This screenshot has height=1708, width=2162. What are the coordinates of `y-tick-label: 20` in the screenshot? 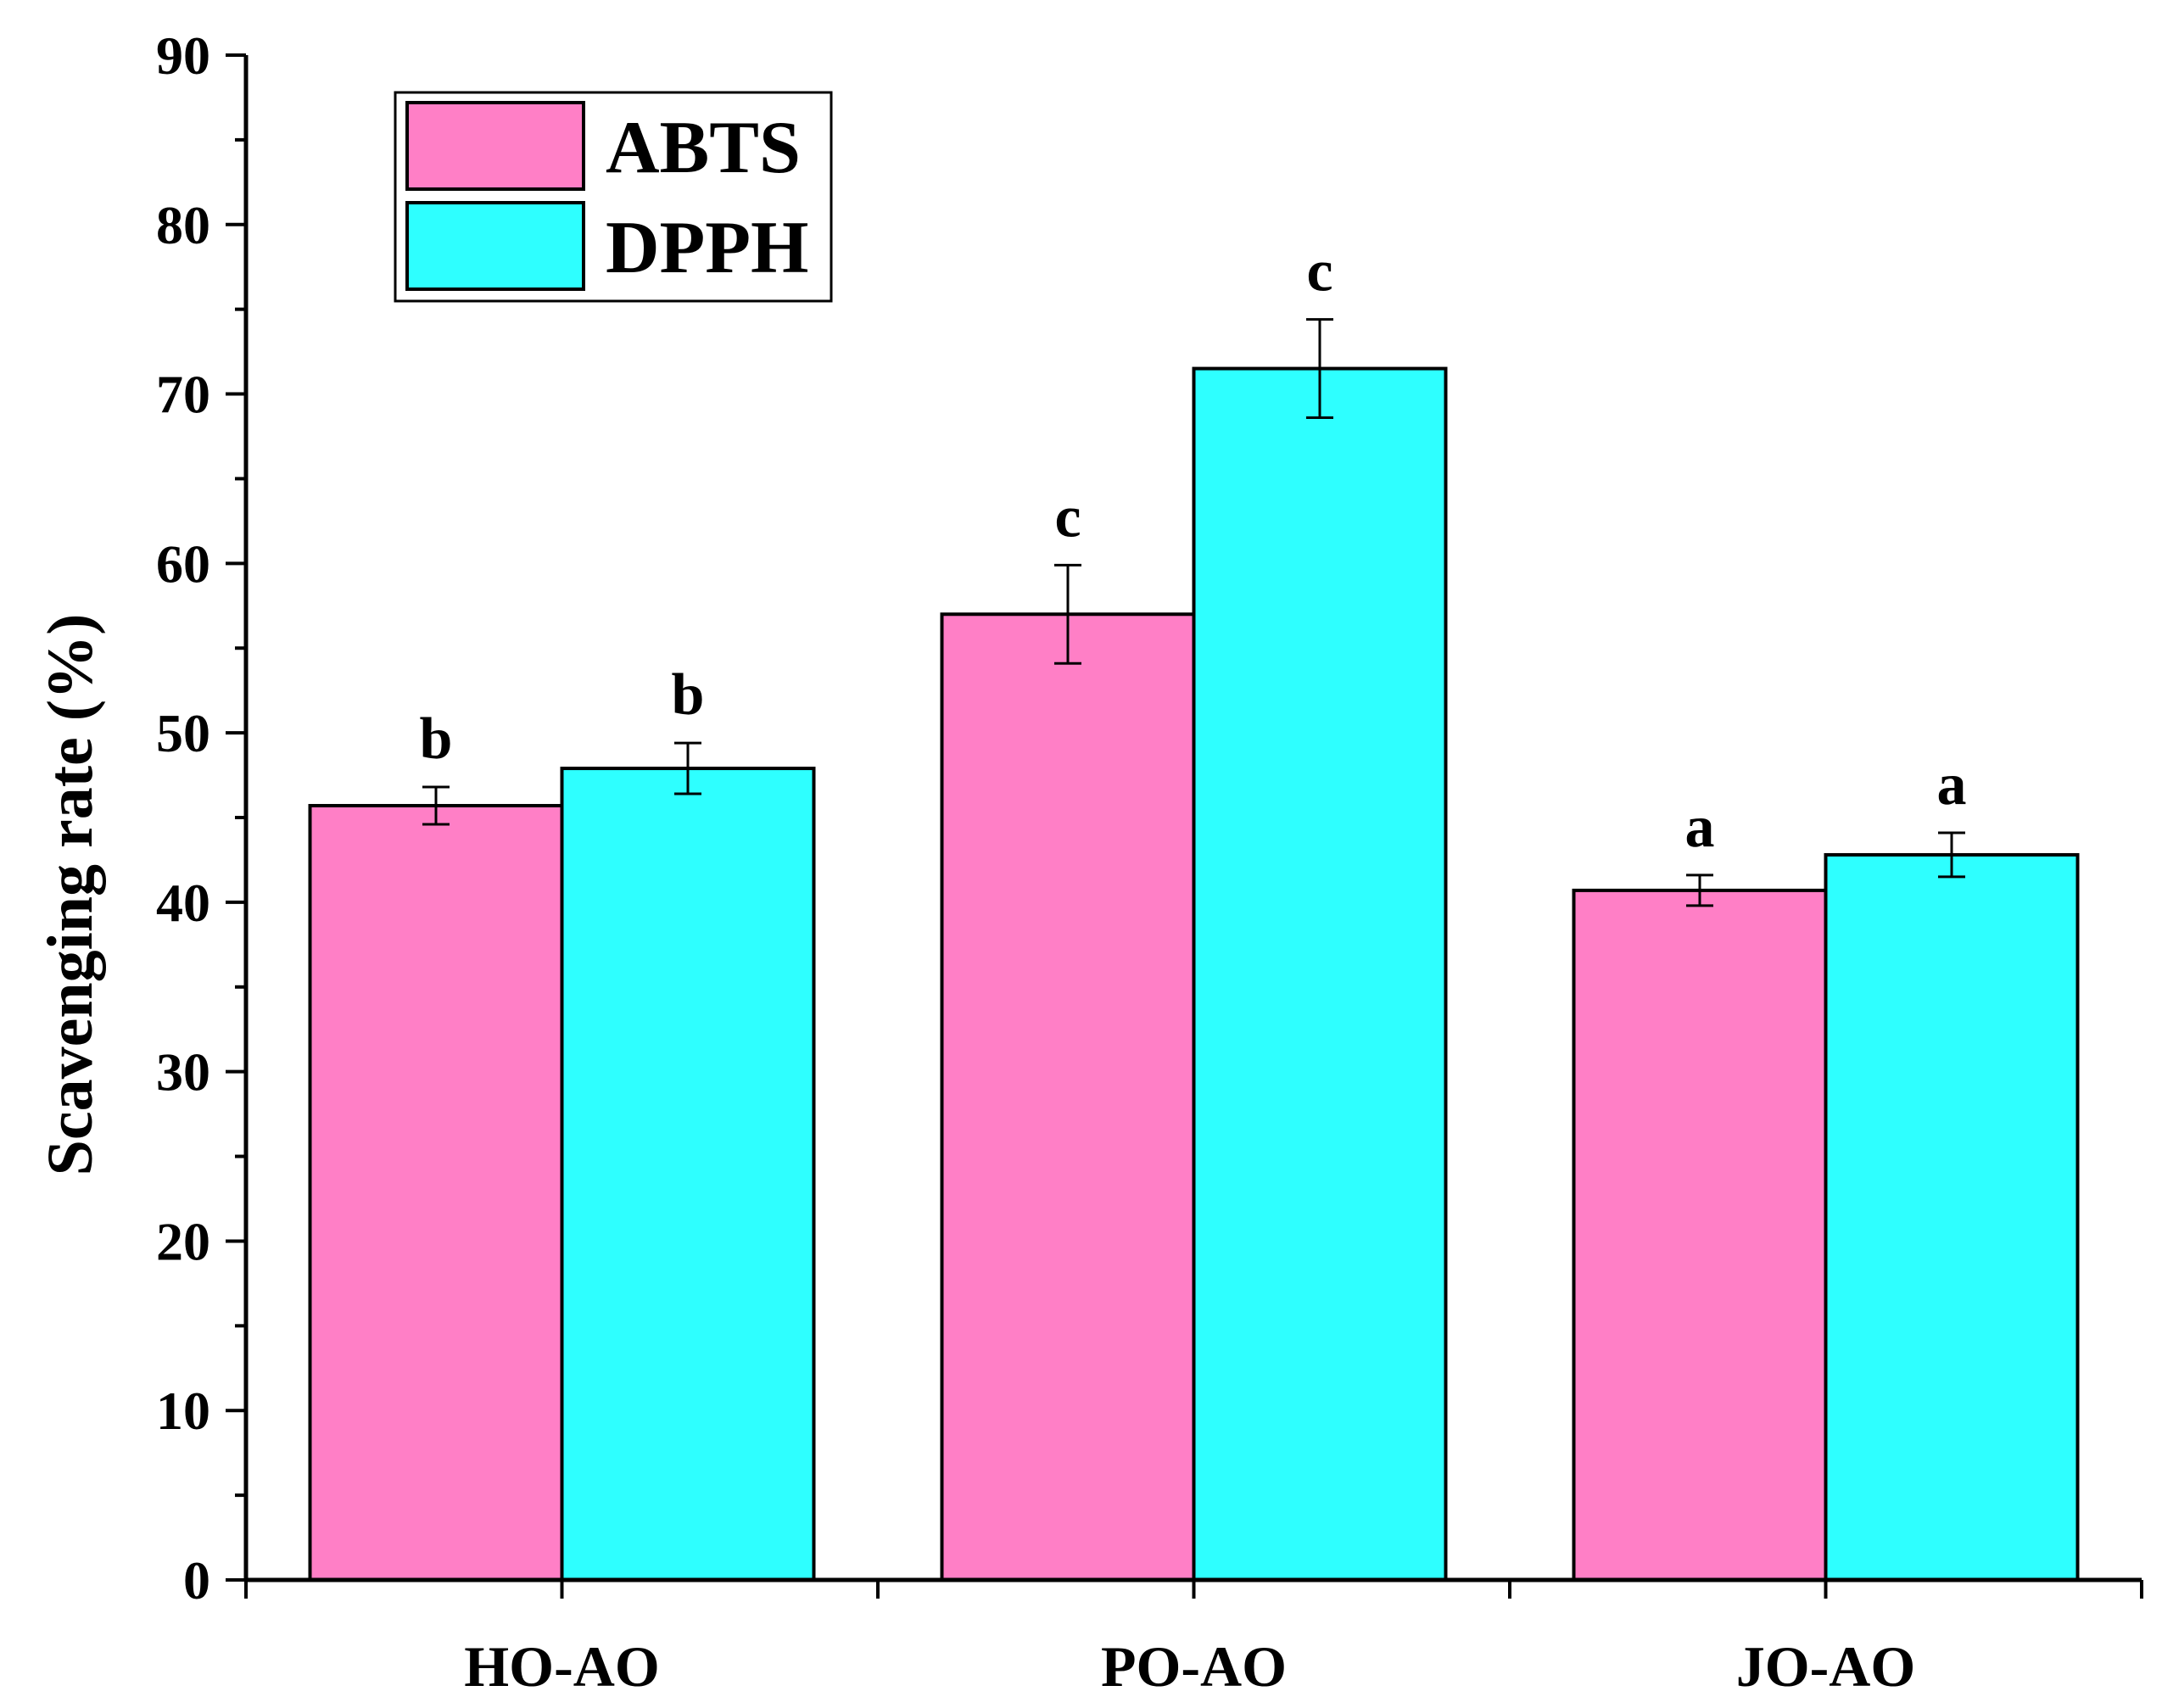 It's located at (183, 1241).